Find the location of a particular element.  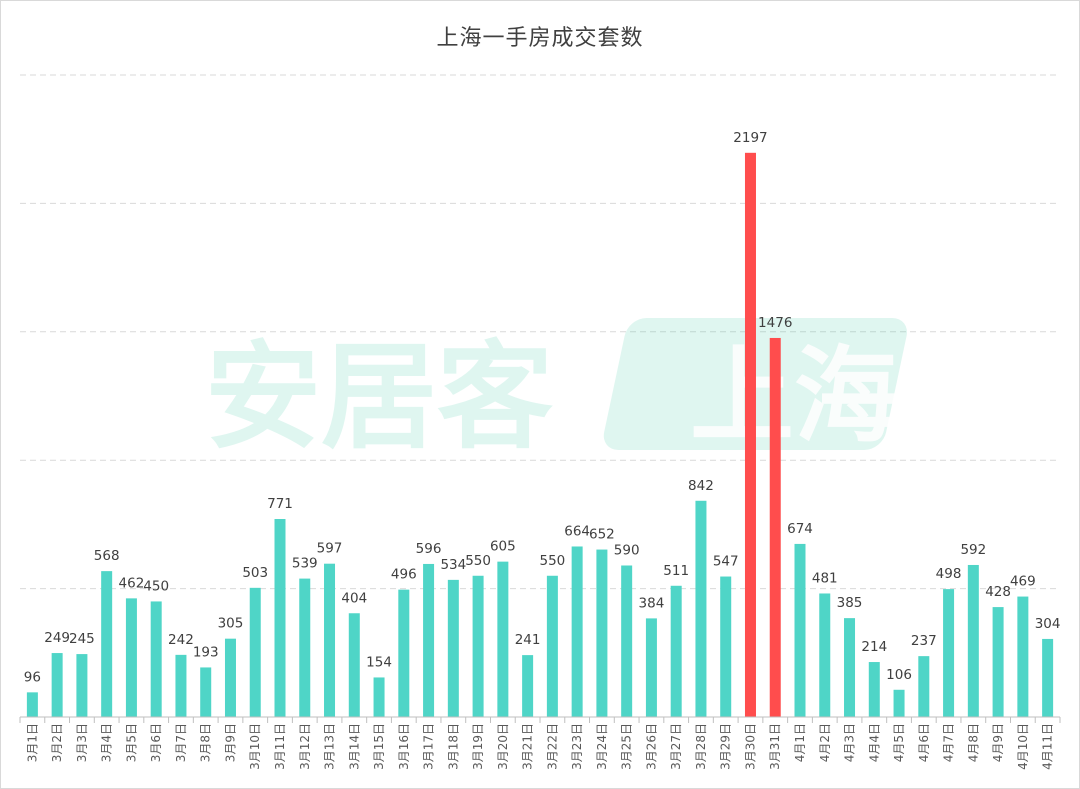

data-label: 605 is located at coordinates (503, 547).